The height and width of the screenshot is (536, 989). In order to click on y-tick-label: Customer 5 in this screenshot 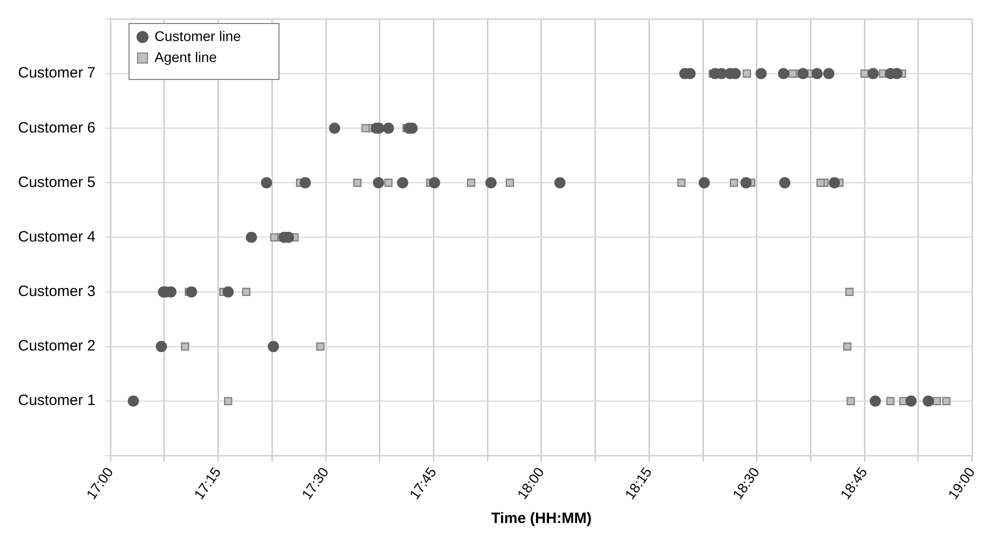, I will do `click(57, 182)`.